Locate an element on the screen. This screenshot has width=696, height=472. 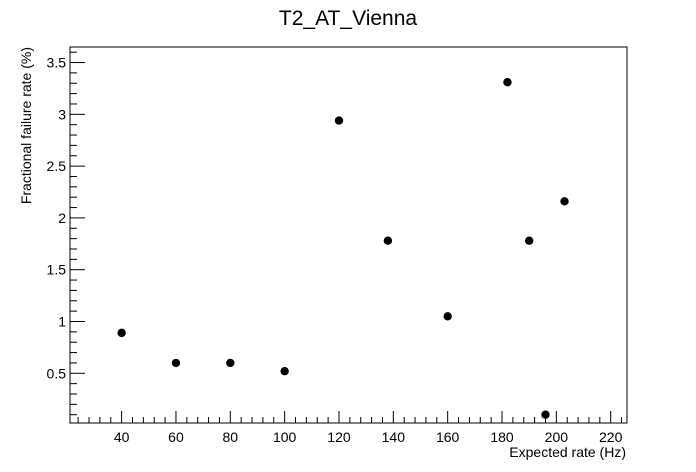
y-tick-label: 0.5 is located at coordinates (57, 373).